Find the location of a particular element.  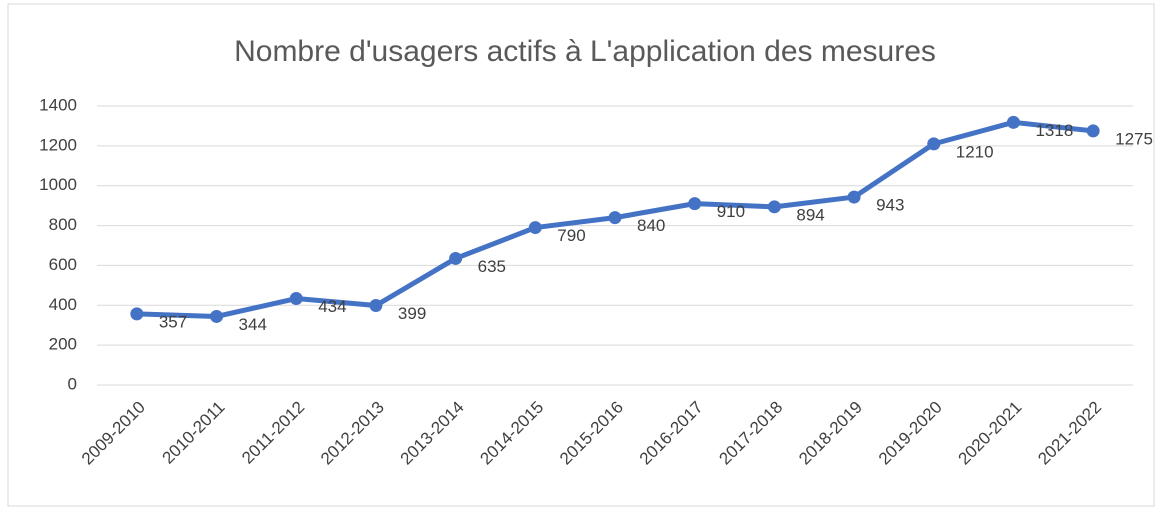

data-label: 399 is located at coordinates (412, 313).